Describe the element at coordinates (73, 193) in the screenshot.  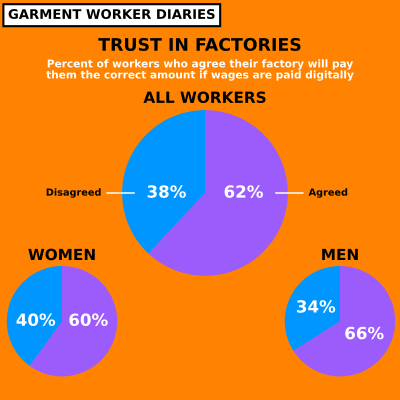
I see `slice-label: Disagreed` at that location.